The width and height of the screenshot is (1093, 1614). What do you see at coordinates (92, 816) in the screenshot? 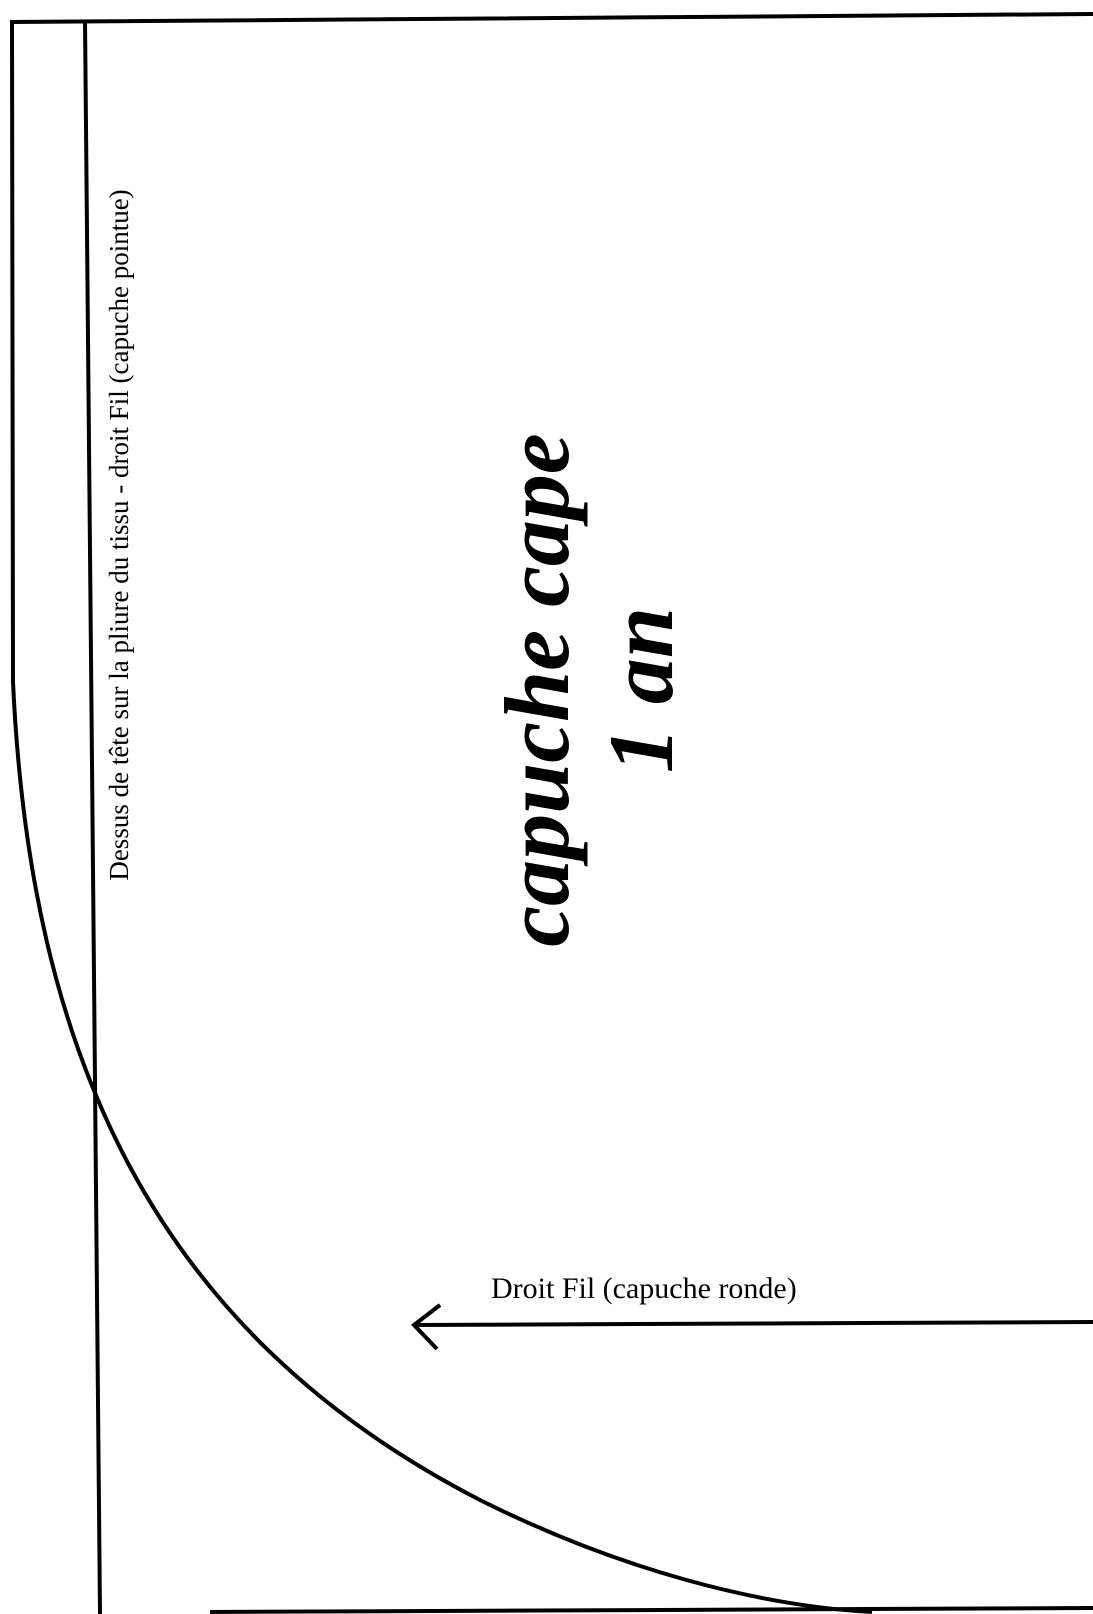
I see `fold-line` at bounding box center [92, 816].